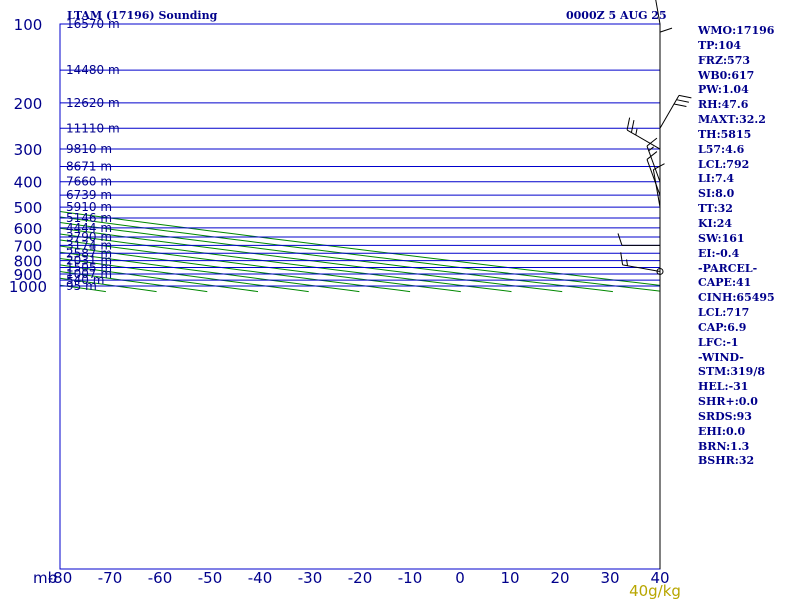 Image resolution: width=800 pixels, height=600 pixels. What do you see at coordinates (722, 327) in the screenshot?
I see `index-item: CAP:6.9` at bounding box center [722, 327].